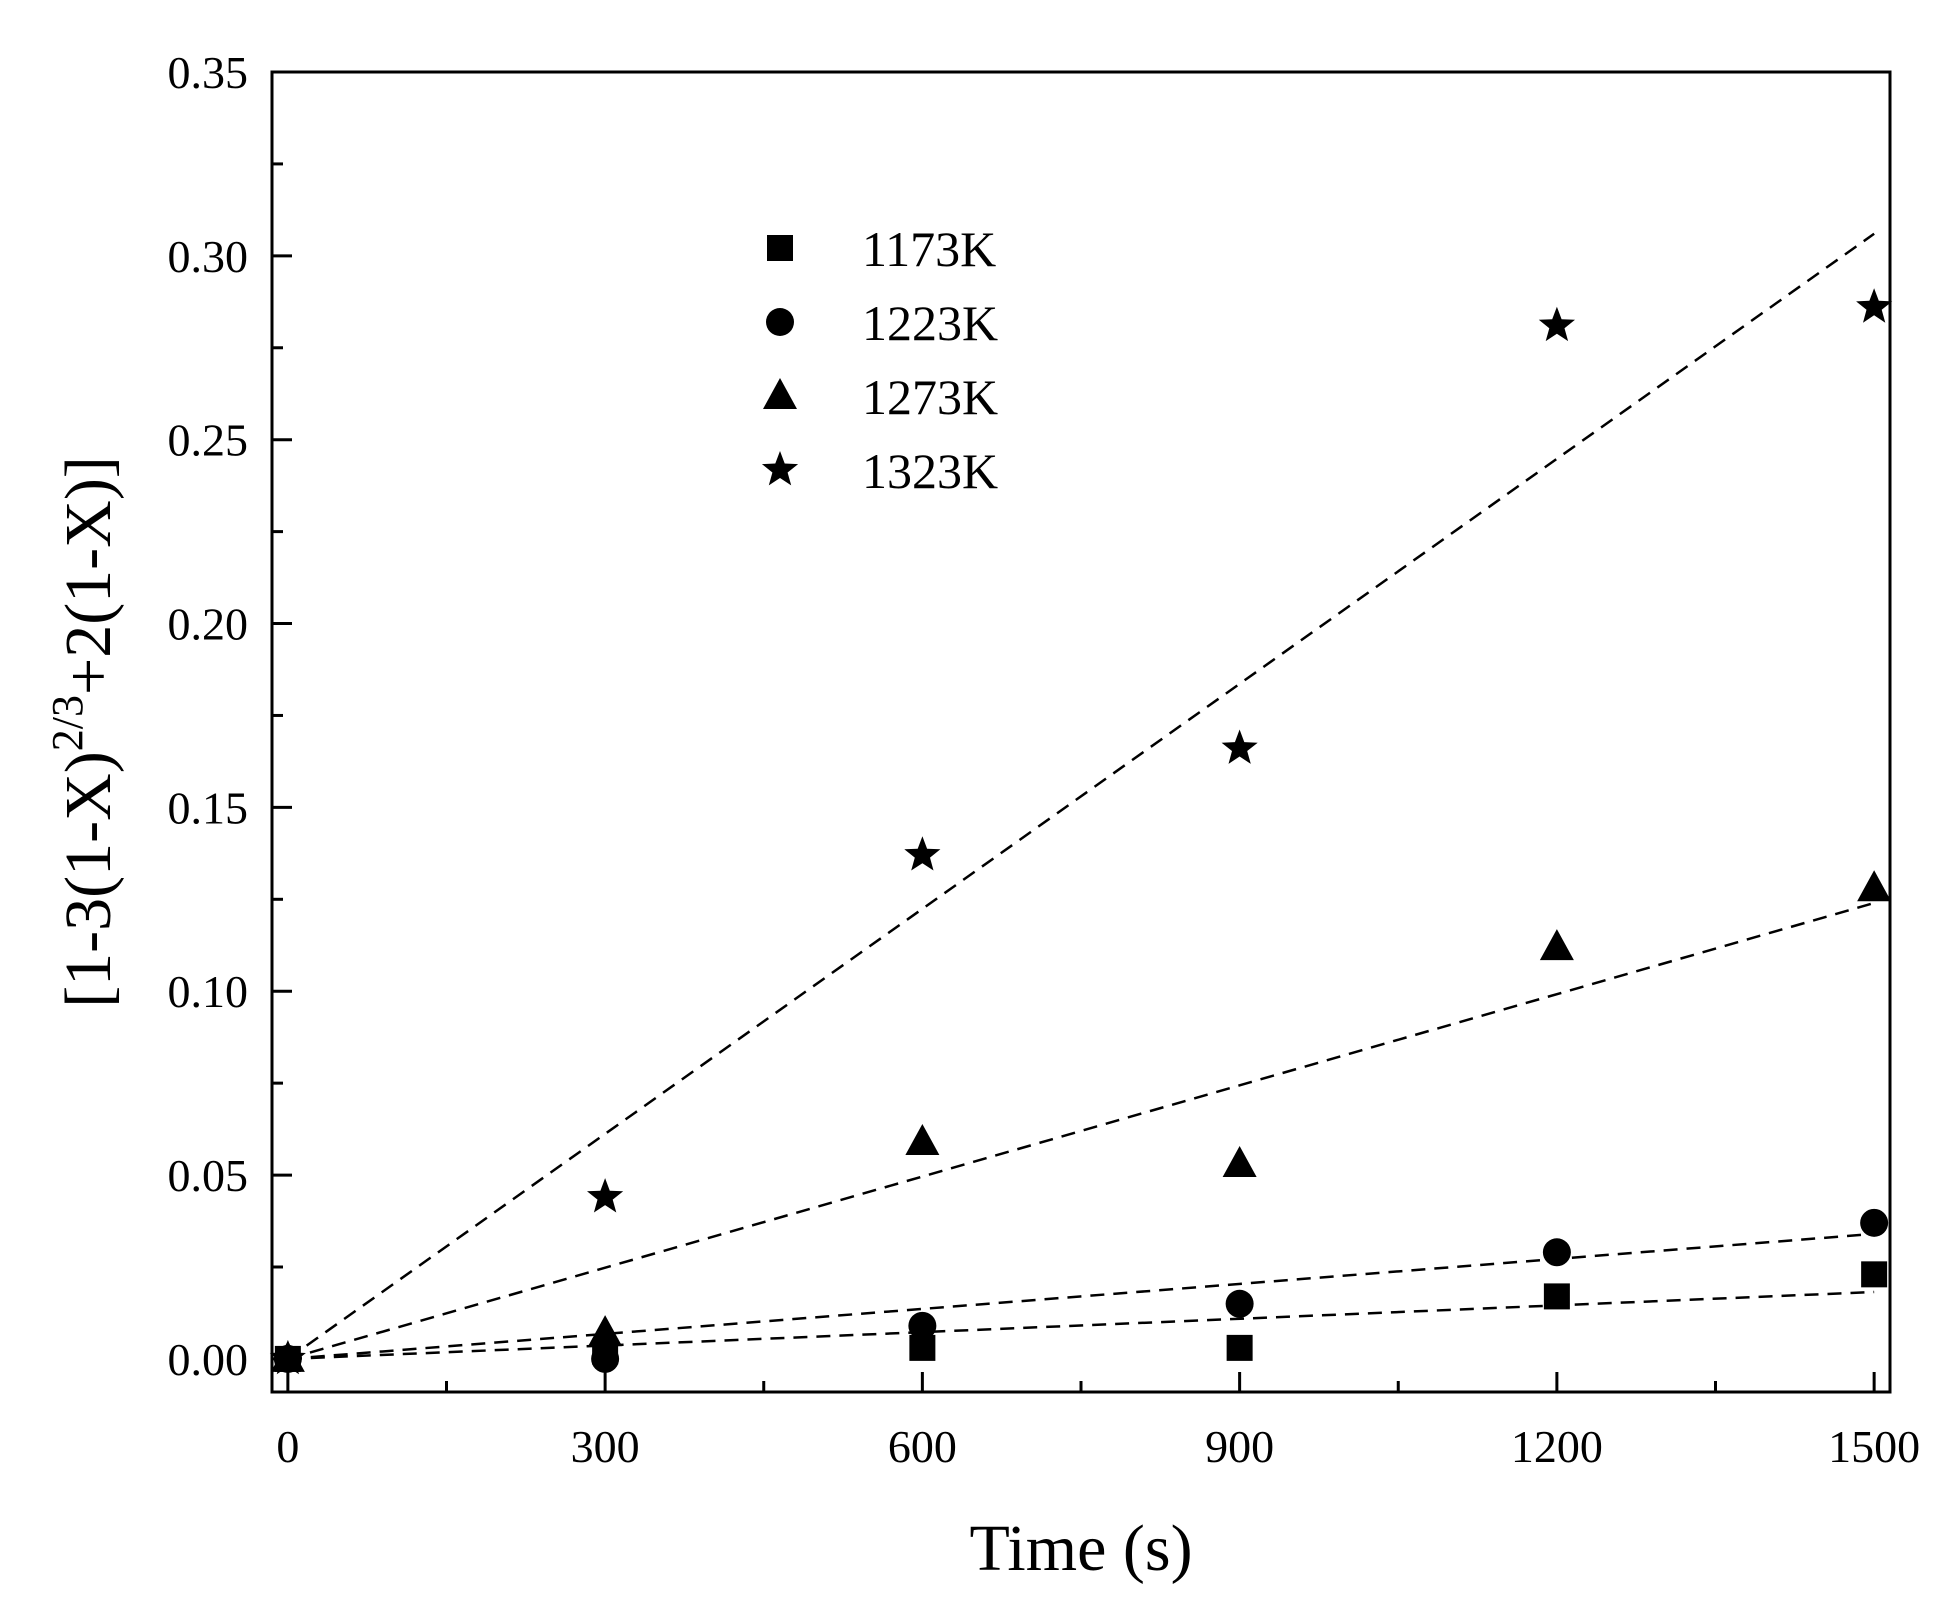 This screenshot has height=1615, width=1936. What do you see at coordinates (879, 360) in the screenshot?
I see `legend: 1173K 1223K 1273K 1323K` at bounding box center [879, 360].